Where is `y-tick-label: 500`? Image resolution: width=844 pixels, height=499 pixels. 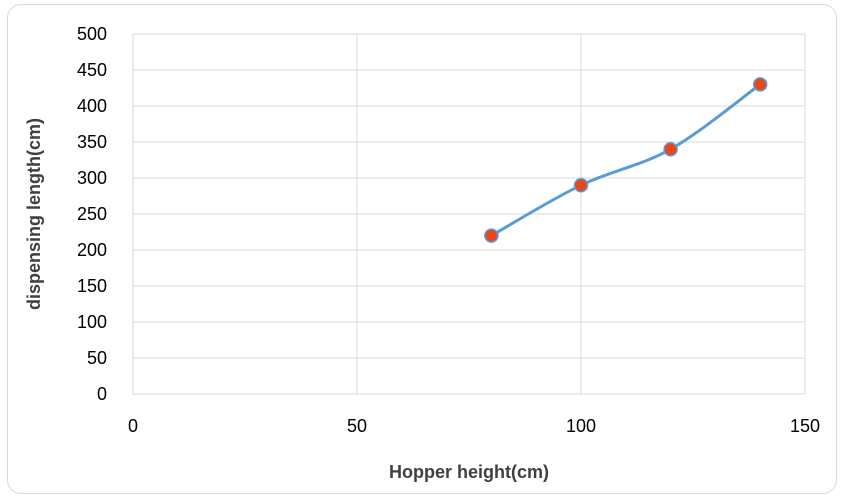
y-tick-label: 500 is located at coordinates (92, 34).